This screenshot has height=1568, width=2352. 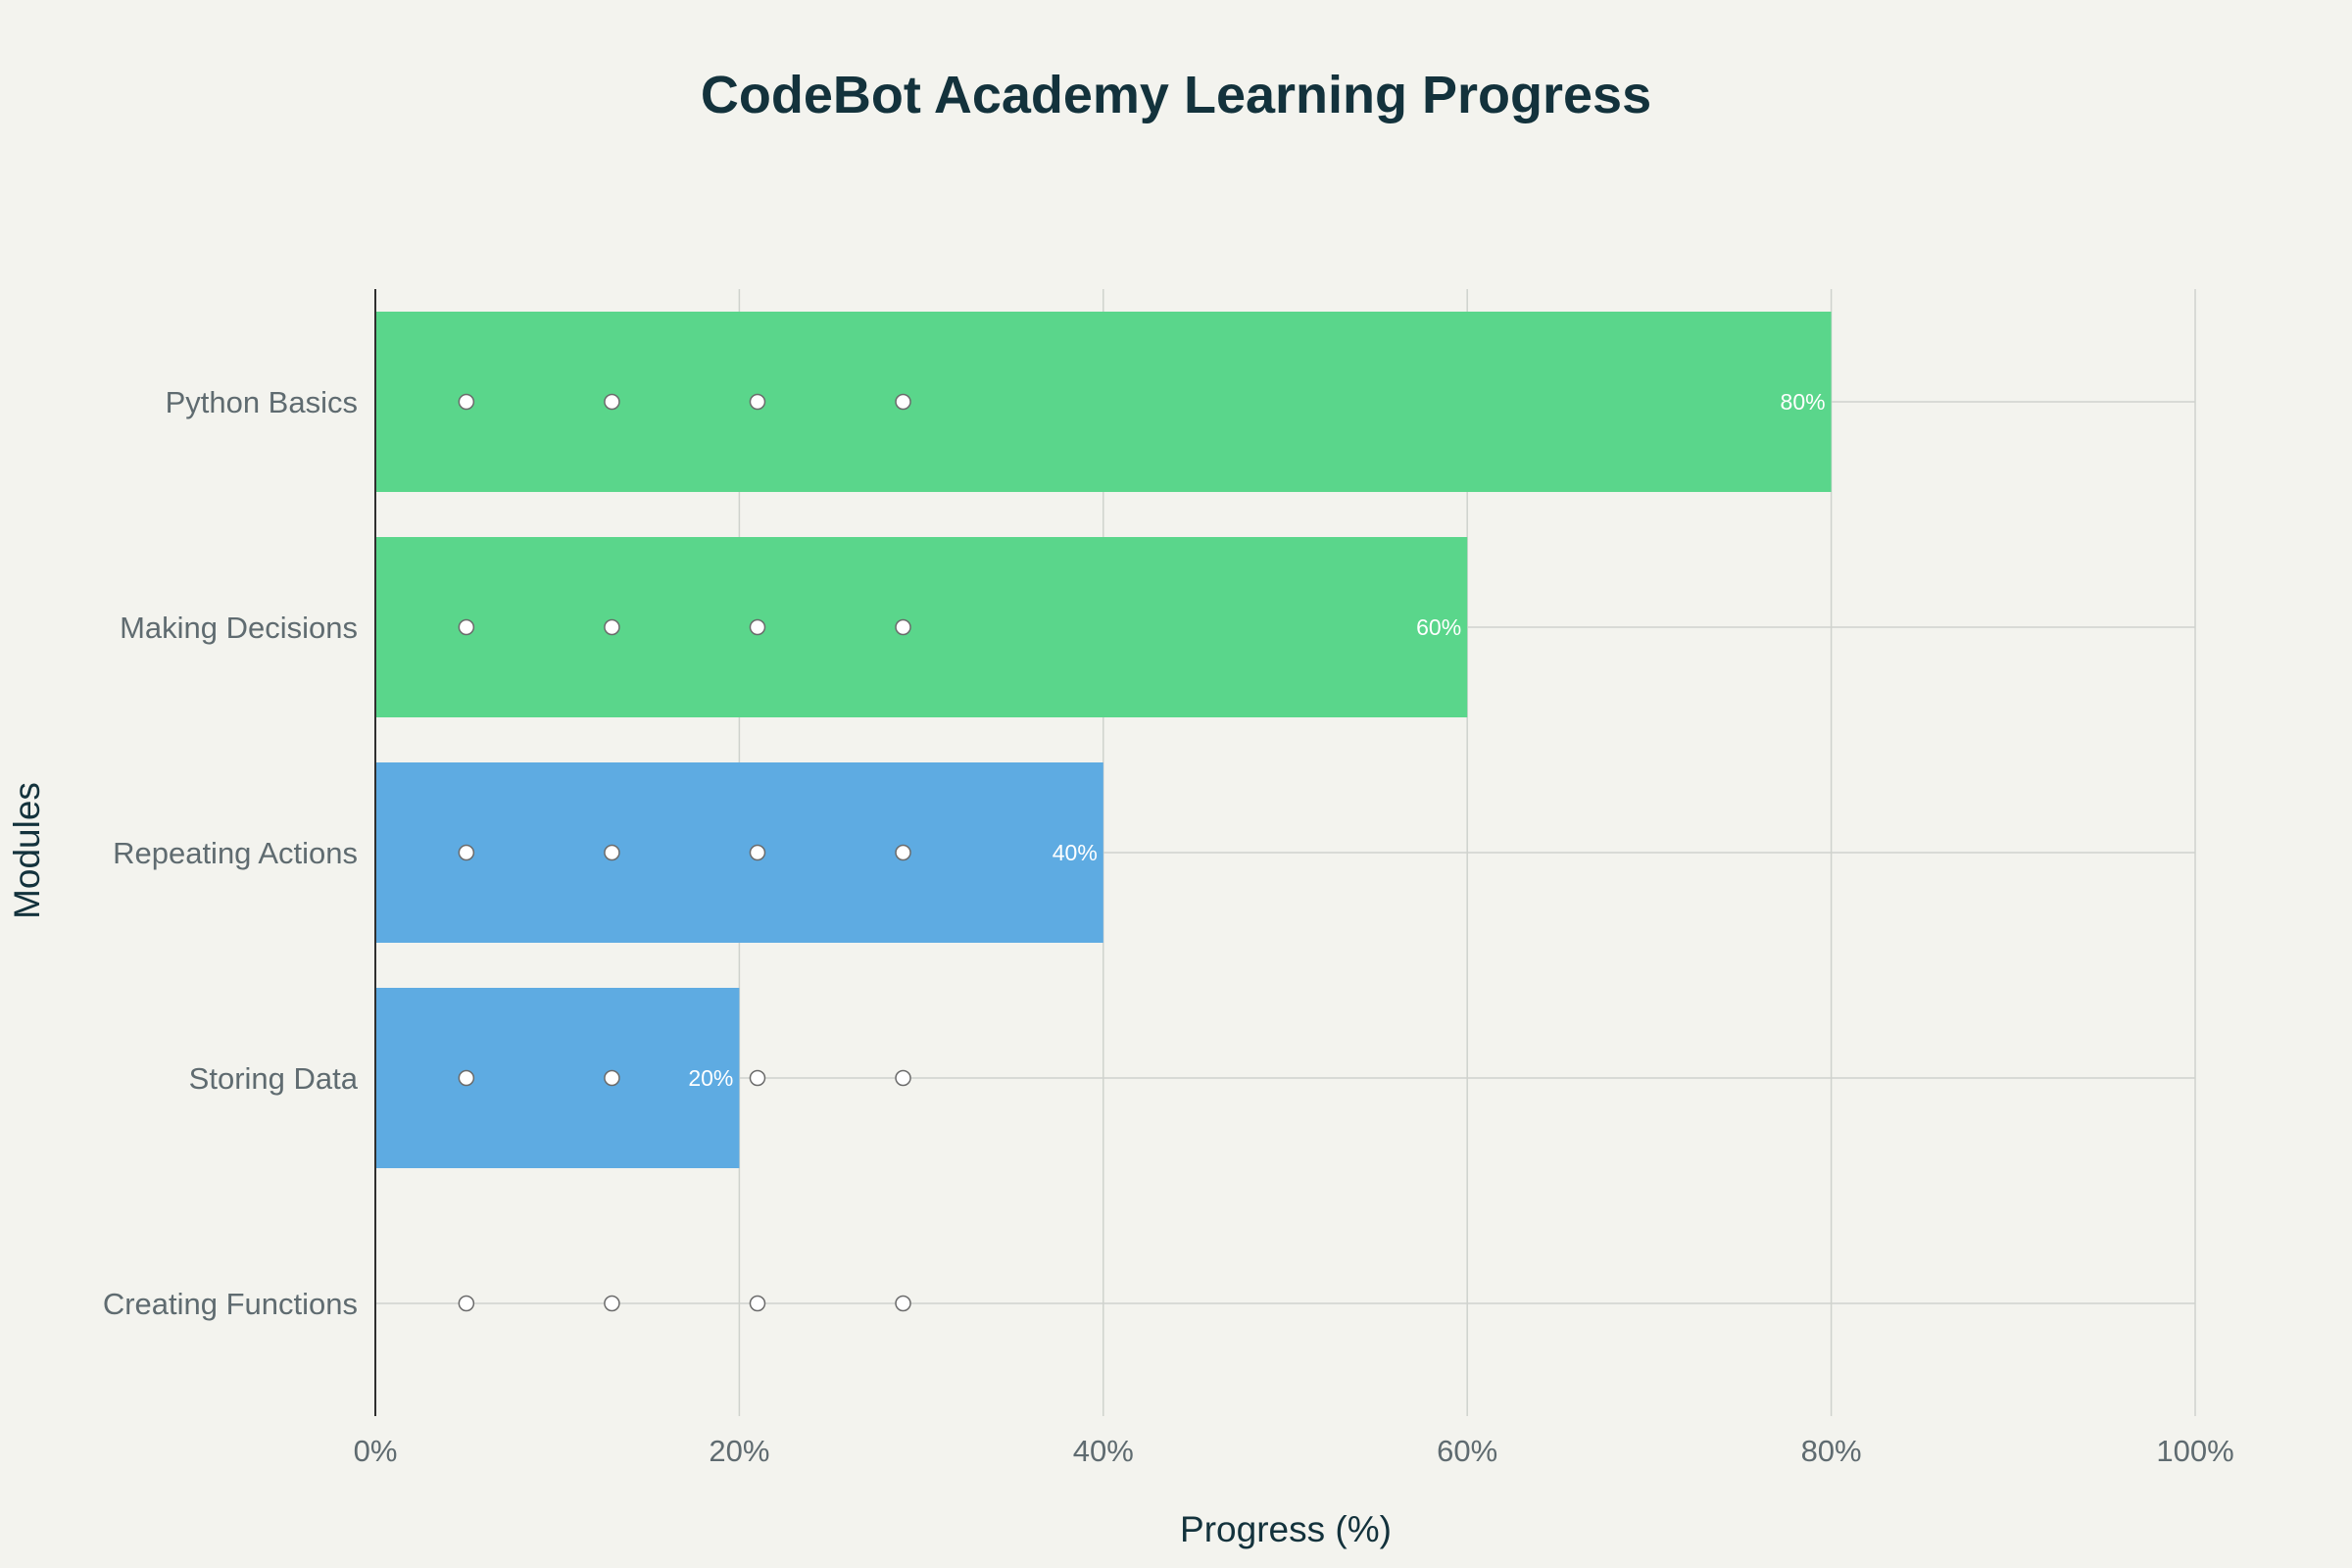 What do you see at coordinates (1831, 1451) in the screenshot?
I see `x-tick-label: 80%` at bounding box center [1831, 1451].